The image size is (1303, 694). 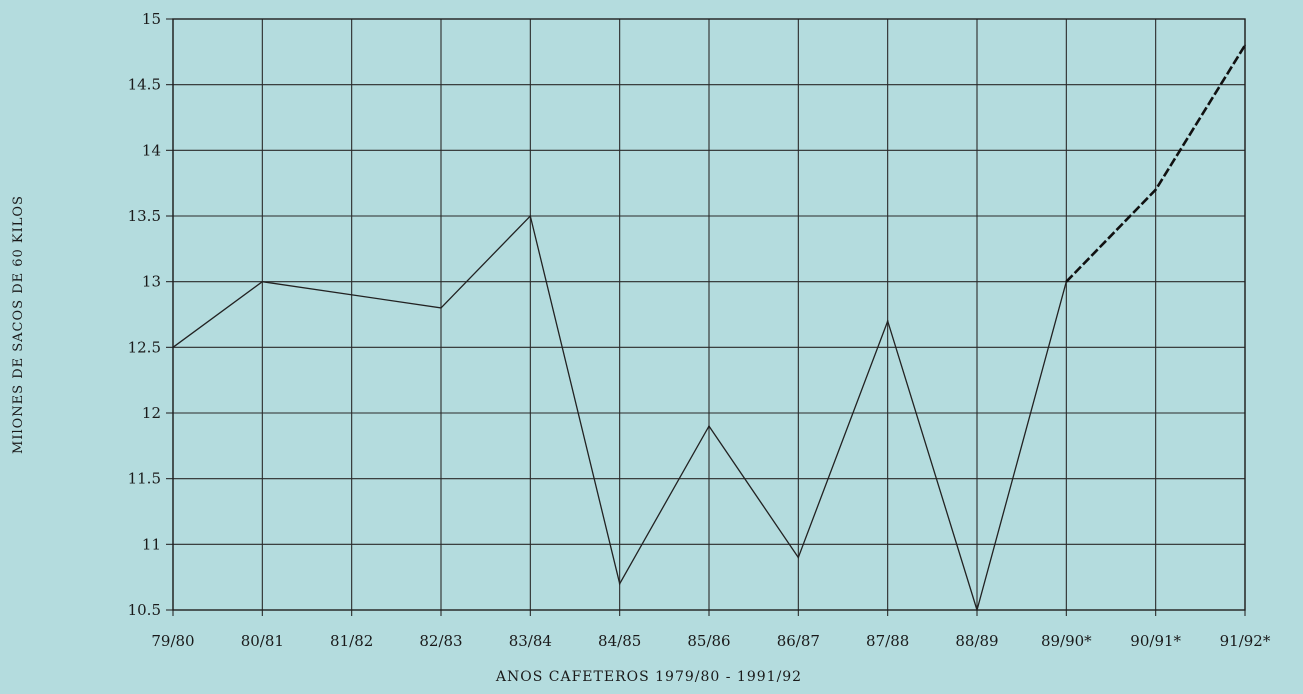 What do you see at coordinates (262, 641) in the screenshot?
I see `x-tick-label: 80/81` at bounding box center [262, 641].